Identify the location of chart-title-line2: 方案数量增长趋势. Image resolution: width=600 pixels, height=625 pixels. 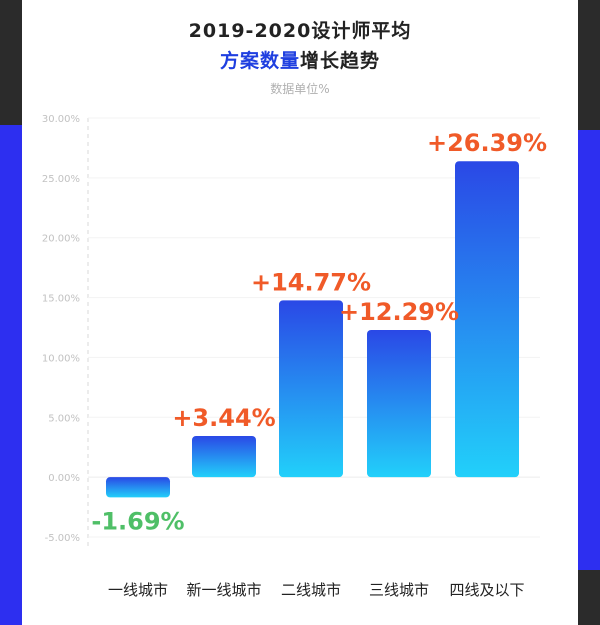
(300, 59).